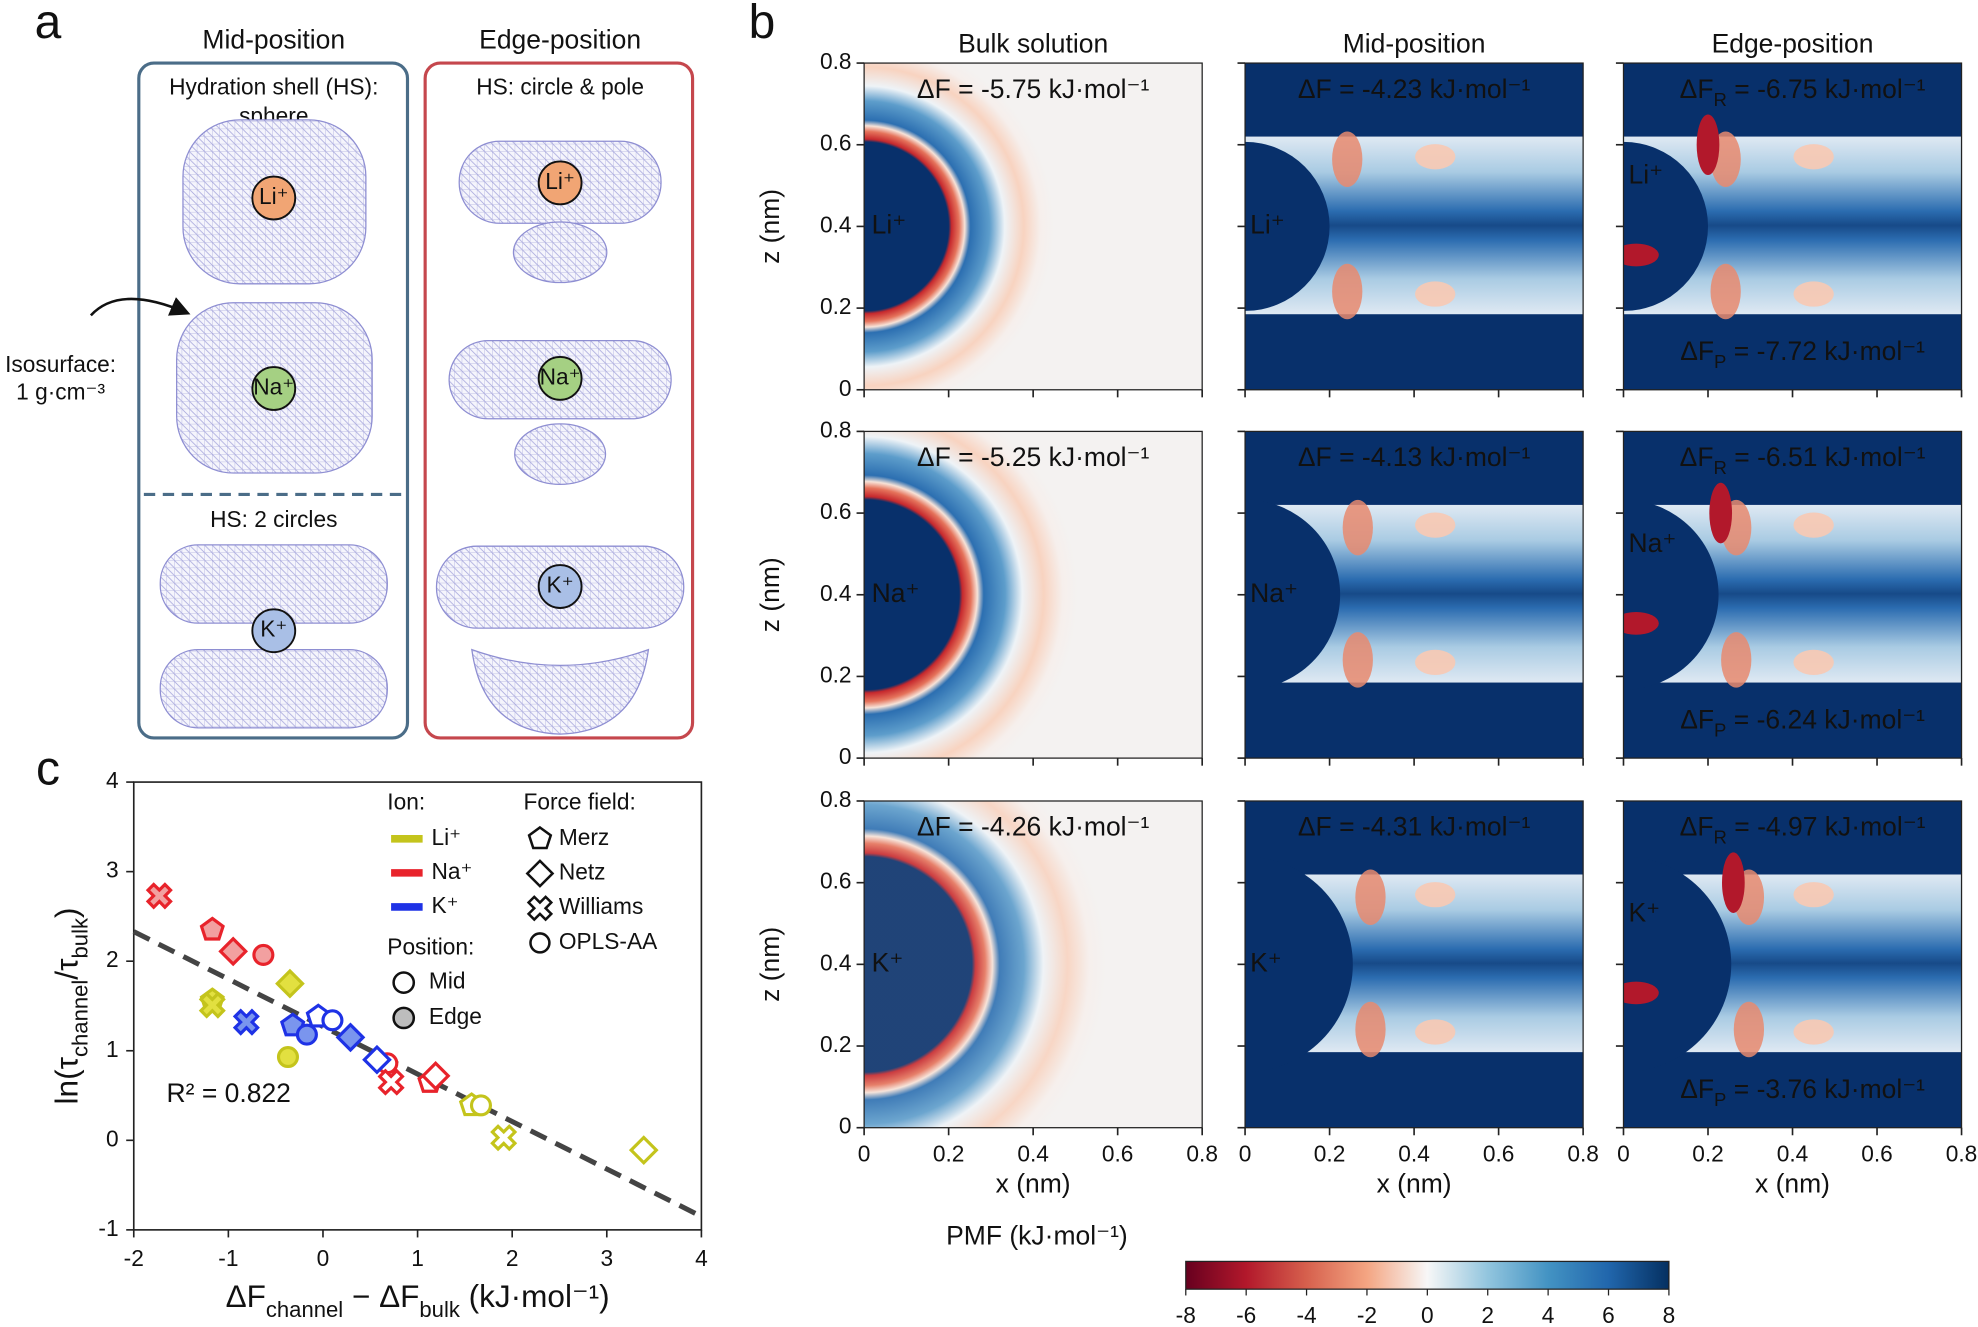 The width and height of the screenshot is (1978, 1327). What do you see at coordinates (1306, 1314) in the screenshot?
I see `colorbar-tick-label: -4` at bounding box center [1306, 1314].